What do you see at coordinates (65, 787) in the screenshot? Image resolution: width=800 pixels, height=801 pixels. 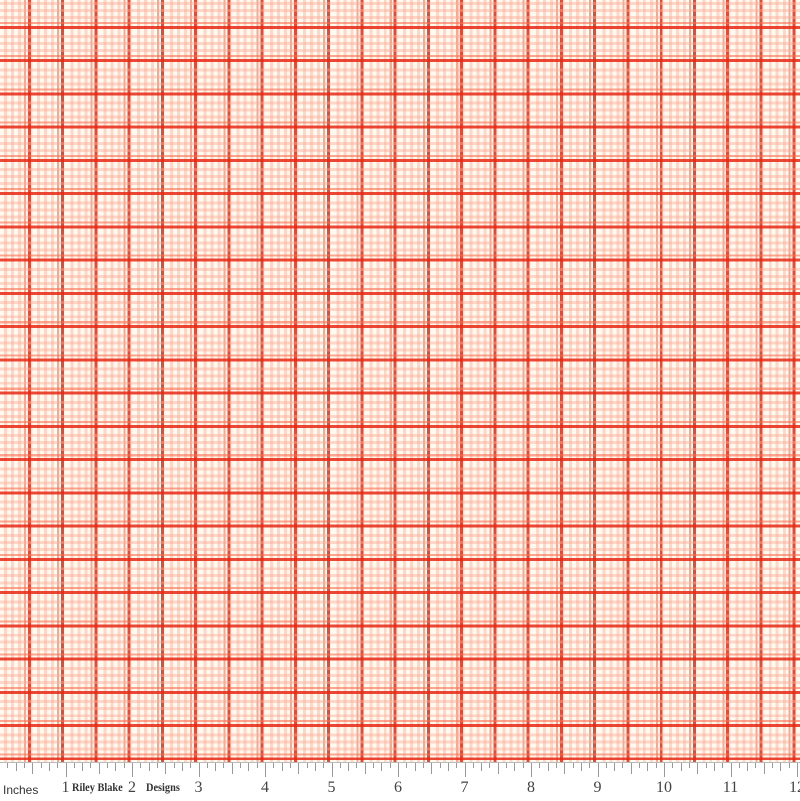 I see `ruler-number: 1` at bounding box center [65, 787].